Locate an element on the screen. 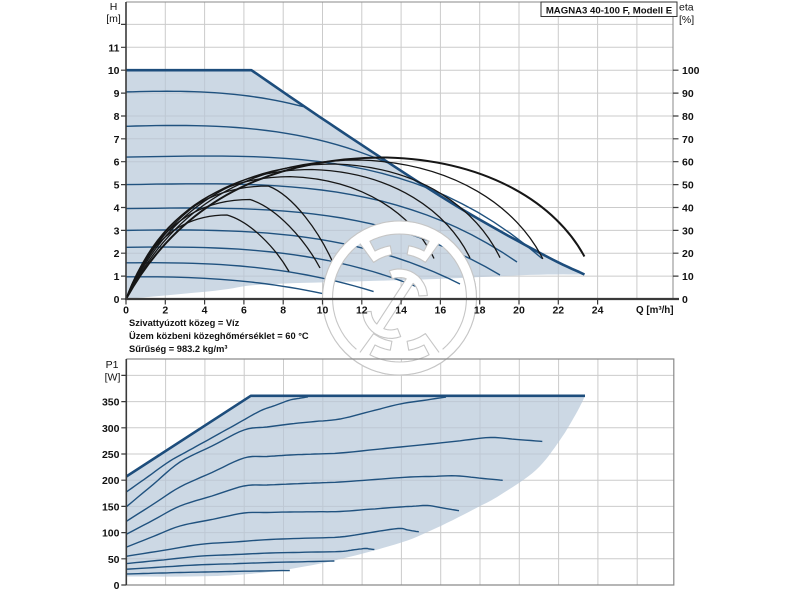 The image size is (800, 600). svg-text: Sűrűség = 983.2 kg/m³ is located at coordinates (178, 349).